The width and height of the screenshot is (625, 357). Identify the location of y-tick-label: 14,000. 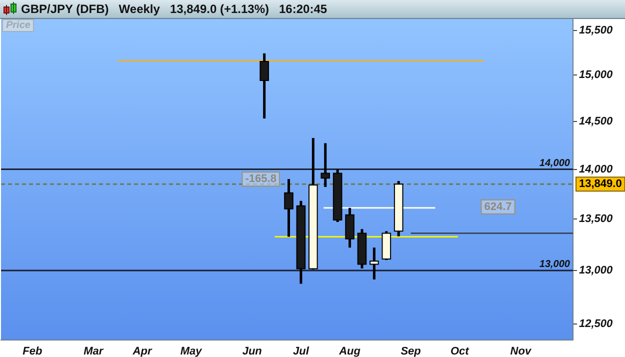
(596, 169).